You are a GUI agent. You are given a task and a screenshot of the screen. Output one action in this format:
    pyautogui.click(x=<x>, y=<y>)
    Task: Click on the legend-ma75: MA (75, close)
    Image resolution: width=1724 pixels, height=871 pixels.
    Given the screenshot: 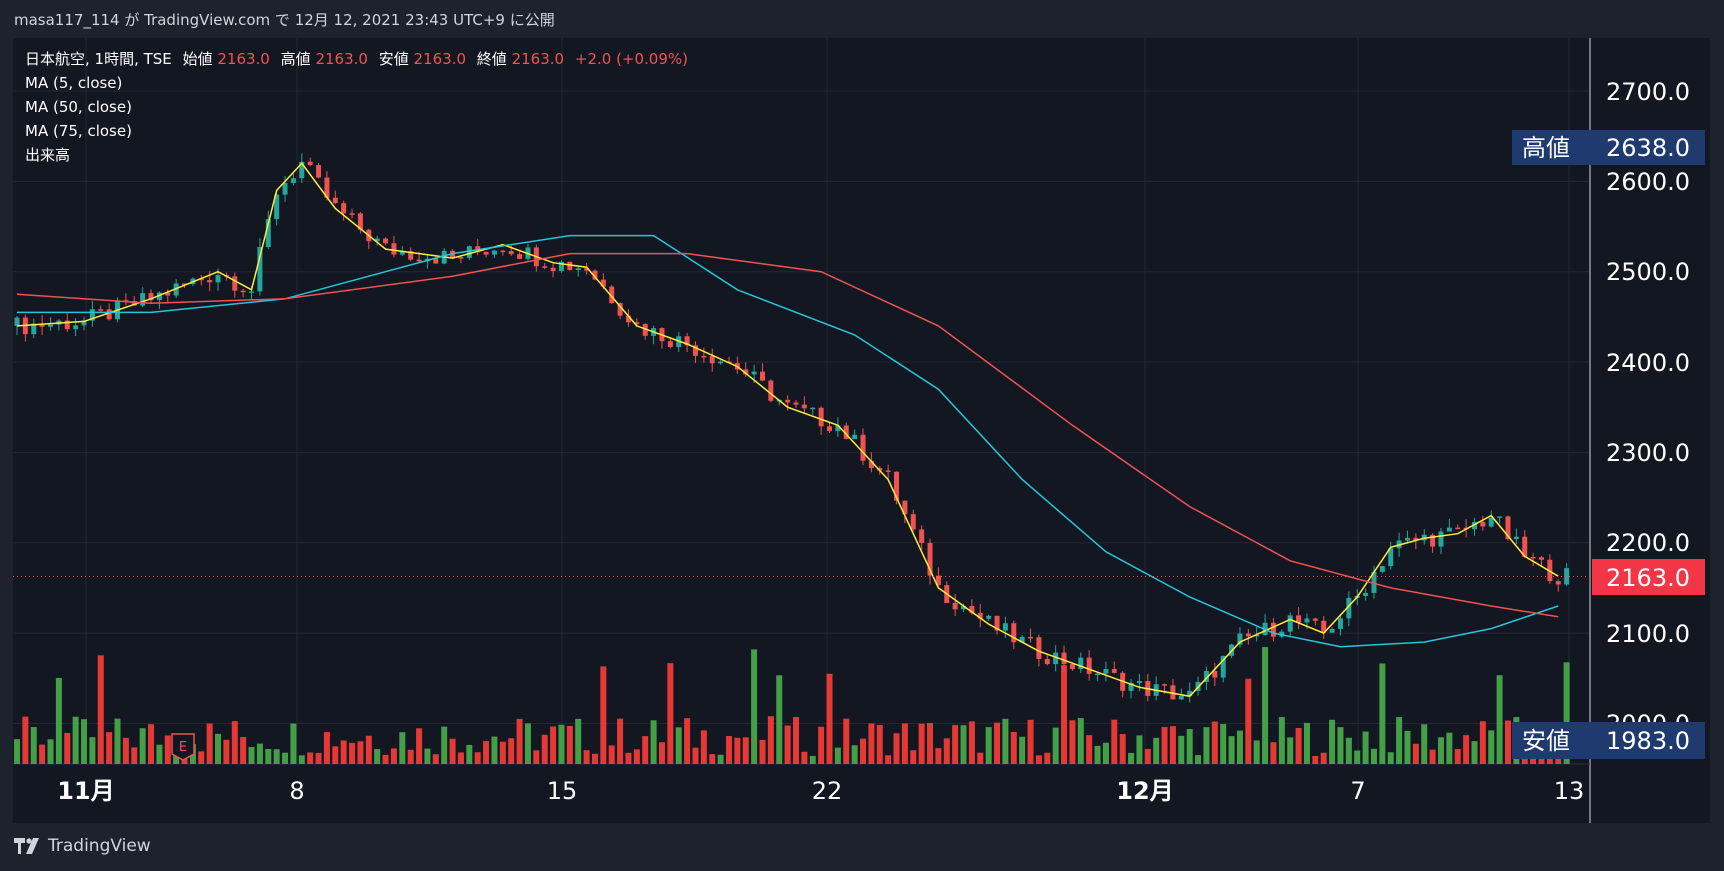 What is the action you would take?
    pyautogui.click(x=78, y=131)
    